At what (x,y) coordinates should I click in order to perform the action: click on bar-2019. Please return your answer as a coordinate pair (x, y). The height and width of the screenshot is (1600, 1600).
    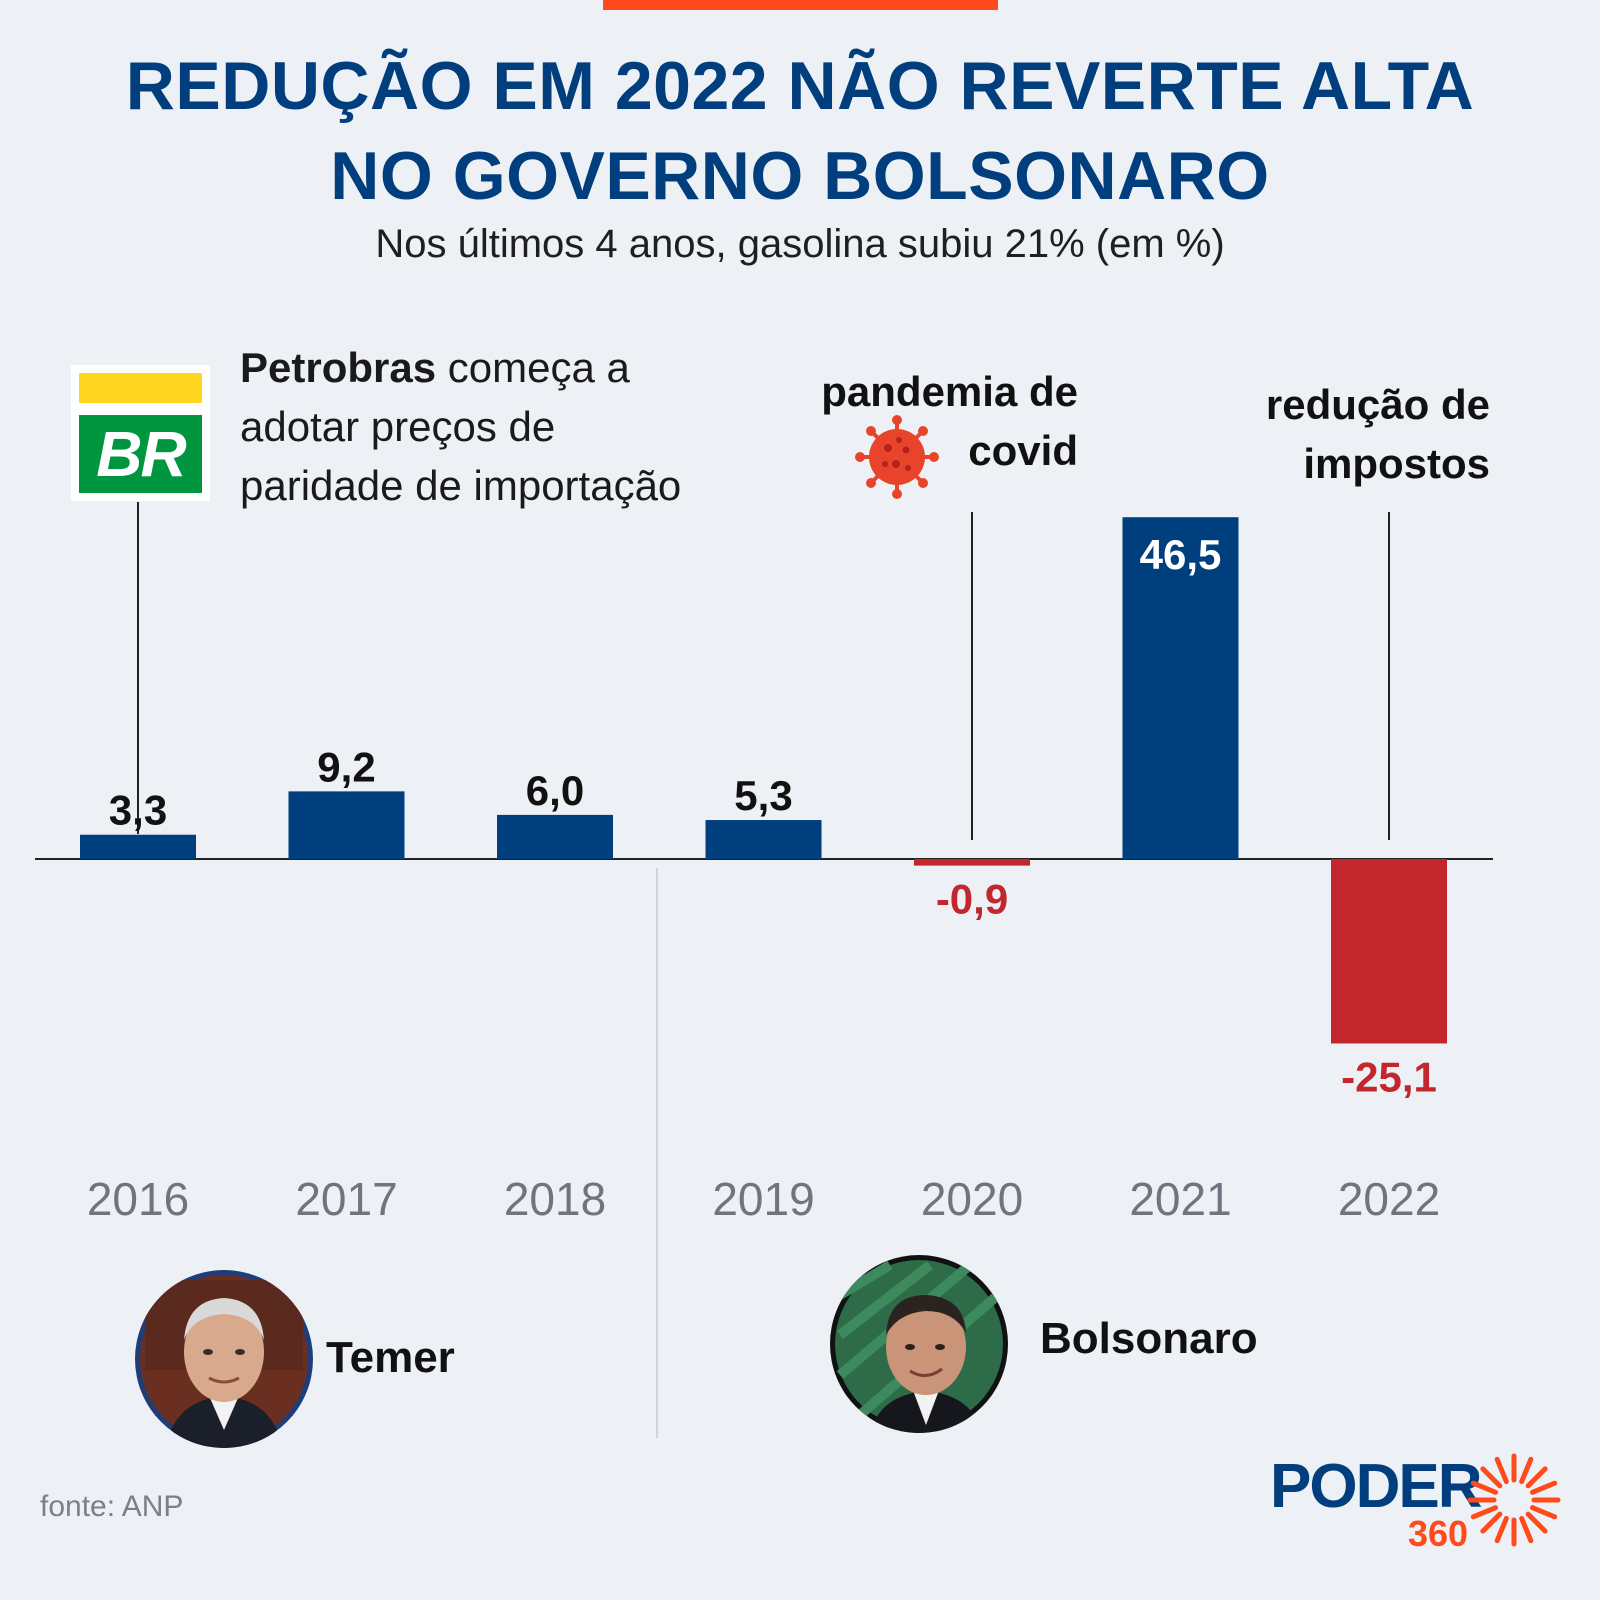
    Looking at the image, I should click on (763, 839).